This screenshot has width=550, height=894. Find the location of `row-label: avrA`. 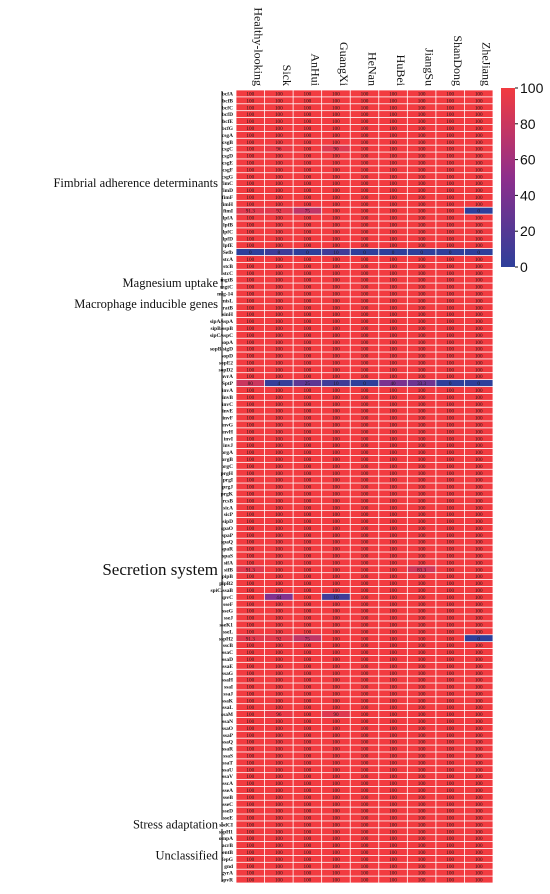

row-label: avrA is located at coordinates (227, 377).